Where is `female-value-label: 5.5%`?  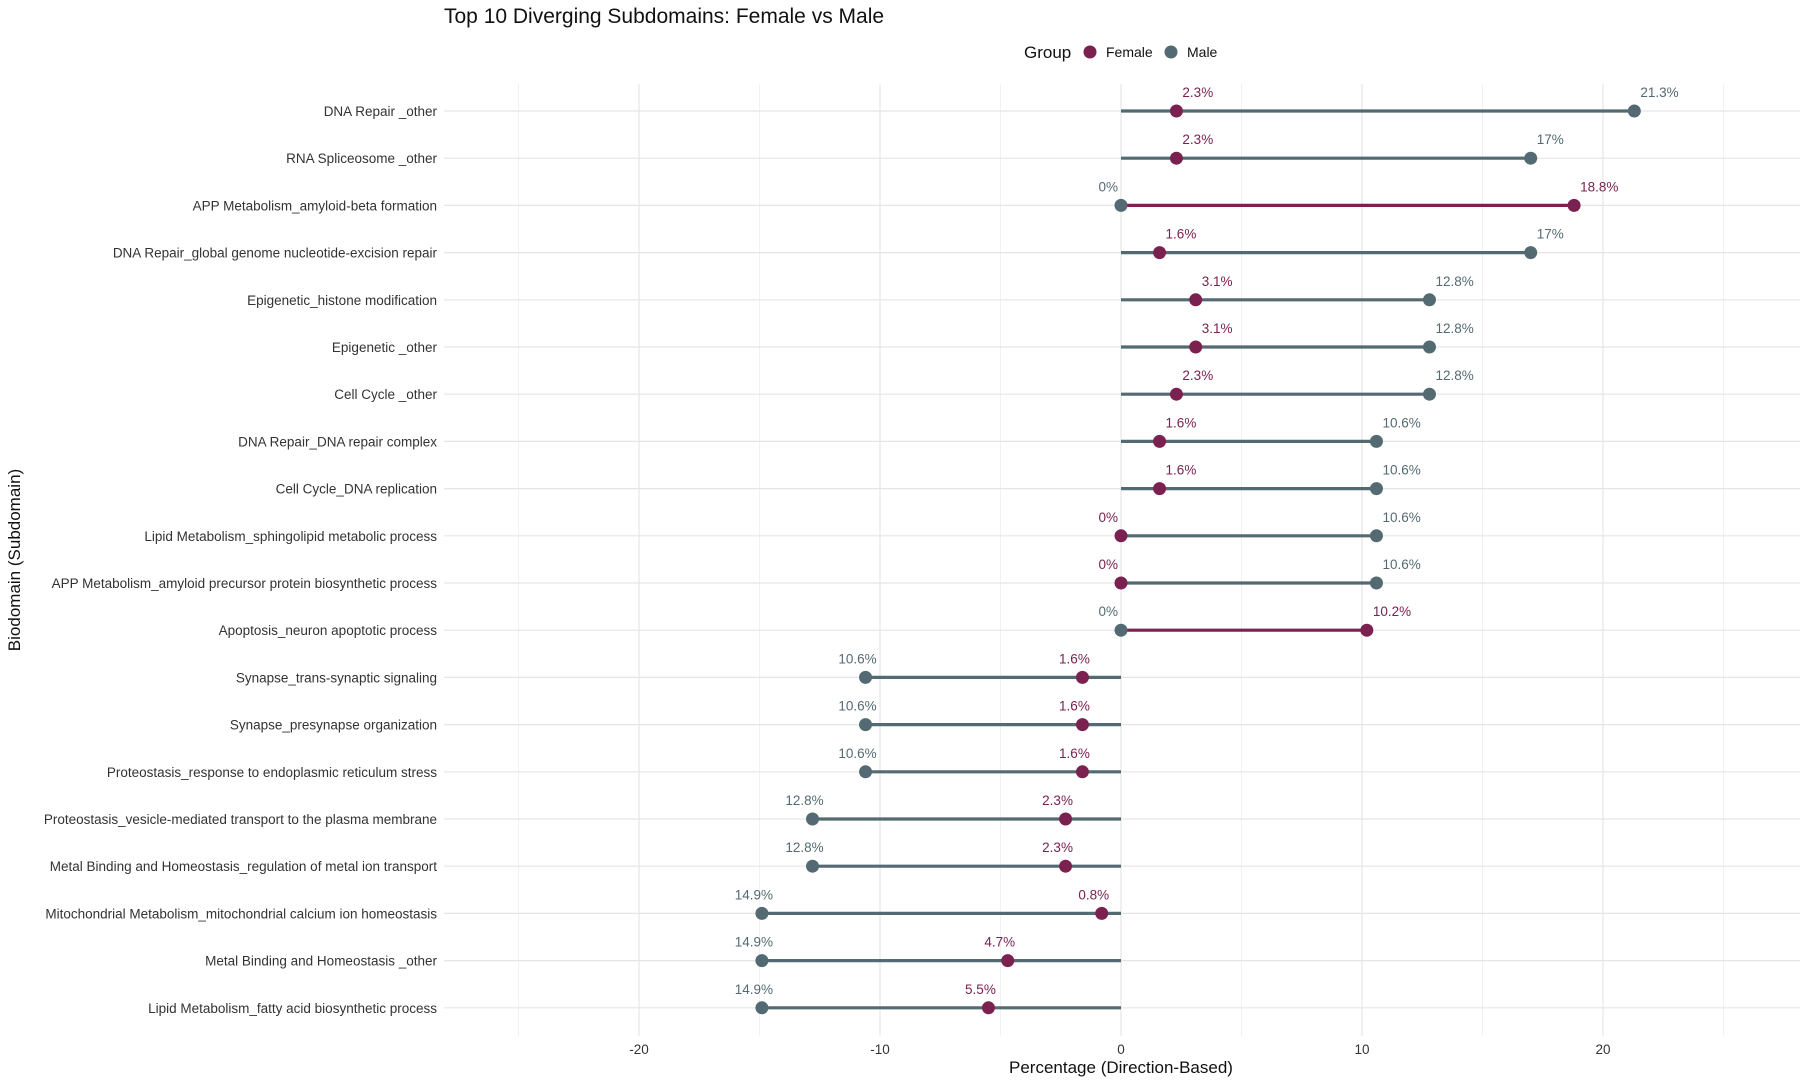 female-value-label: 5.5% is located at coordinates (980, 989).